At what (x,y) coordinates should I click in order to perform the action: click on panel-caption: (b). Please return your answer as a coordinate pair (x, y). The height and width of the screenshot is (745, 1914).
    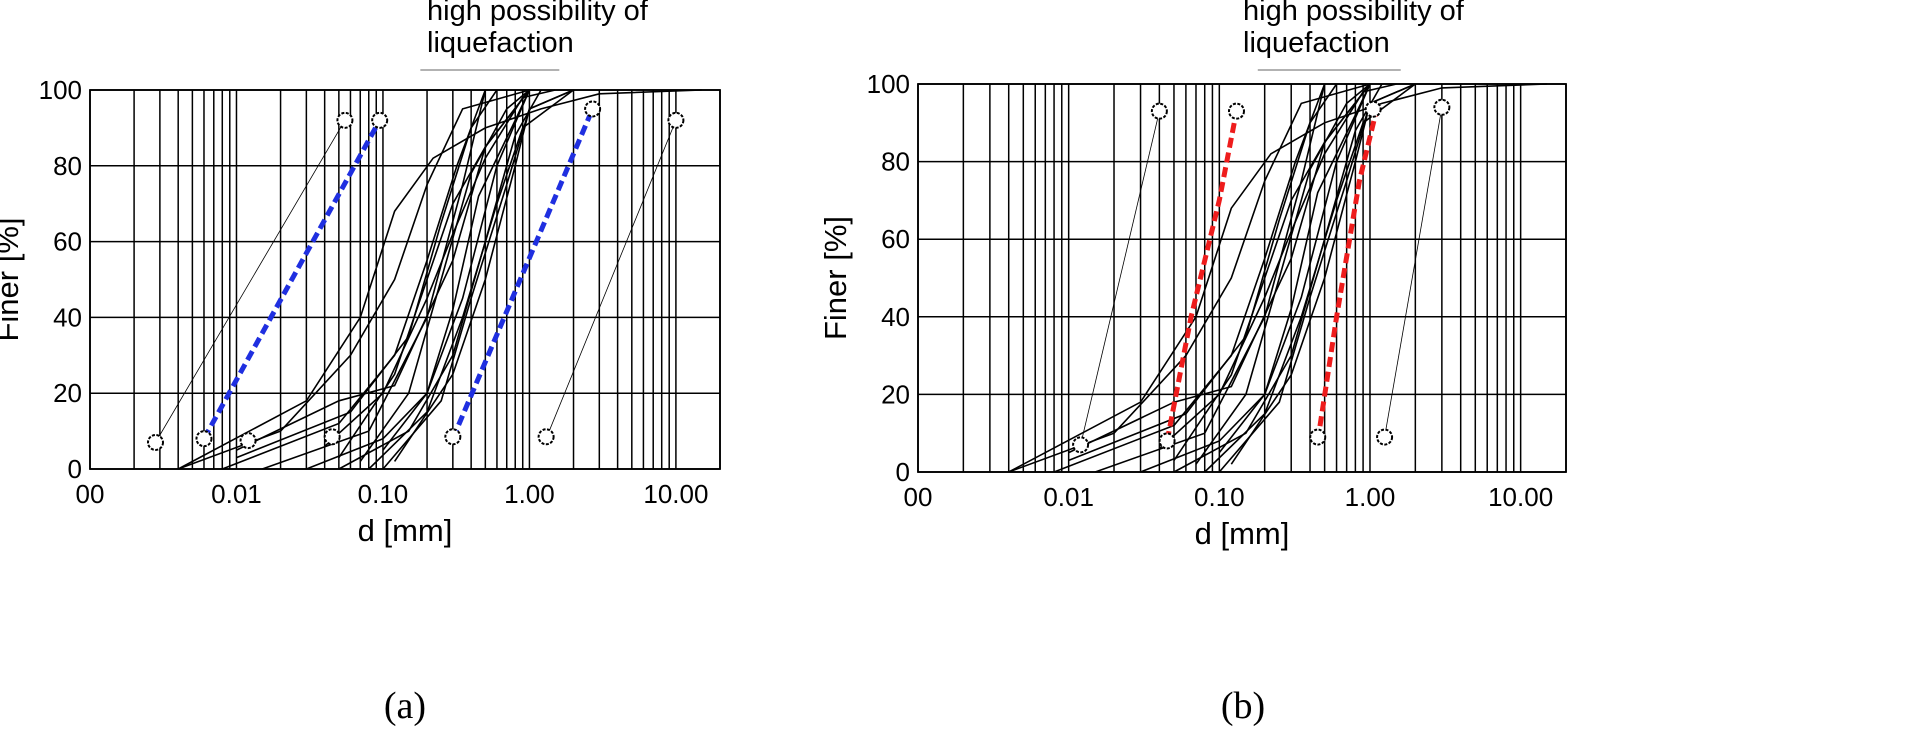
    Looking at the image, I should click on (1243, 706).